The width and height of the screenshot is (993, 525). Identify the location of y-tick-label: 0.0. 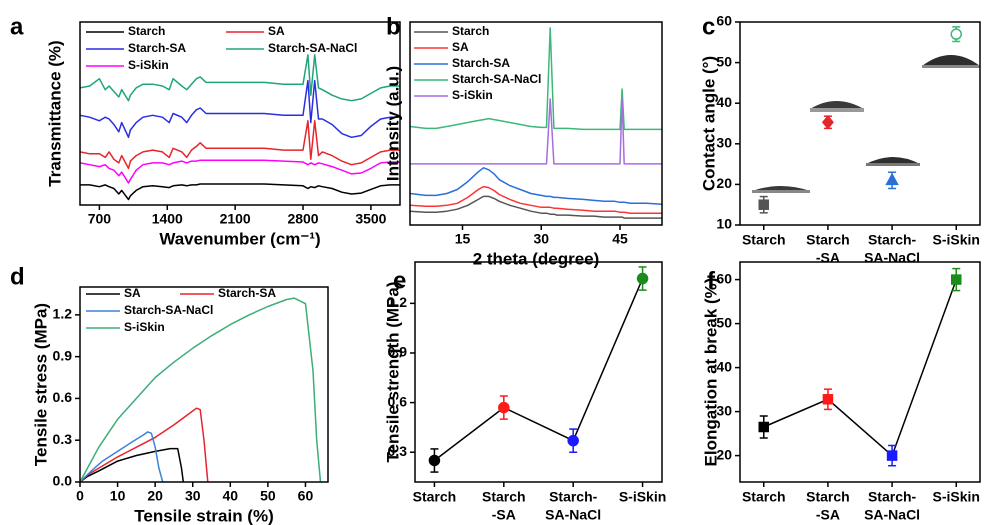
(63, 481).